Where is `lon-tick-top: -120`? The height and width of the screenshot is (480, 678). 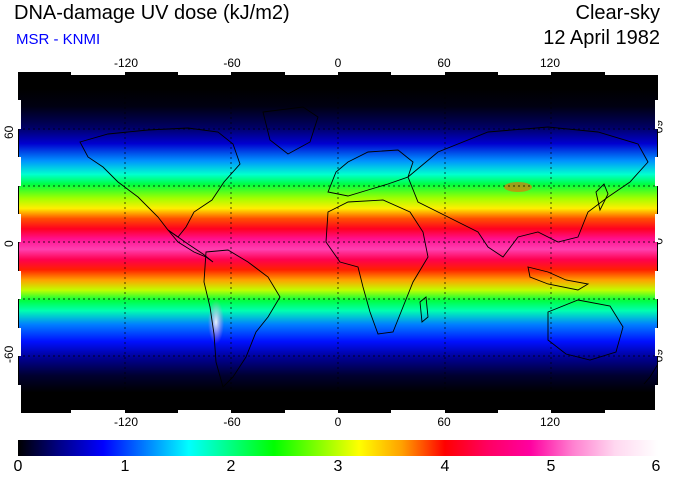 lon-tick-top: -120 is located at coordinates (126, 63).